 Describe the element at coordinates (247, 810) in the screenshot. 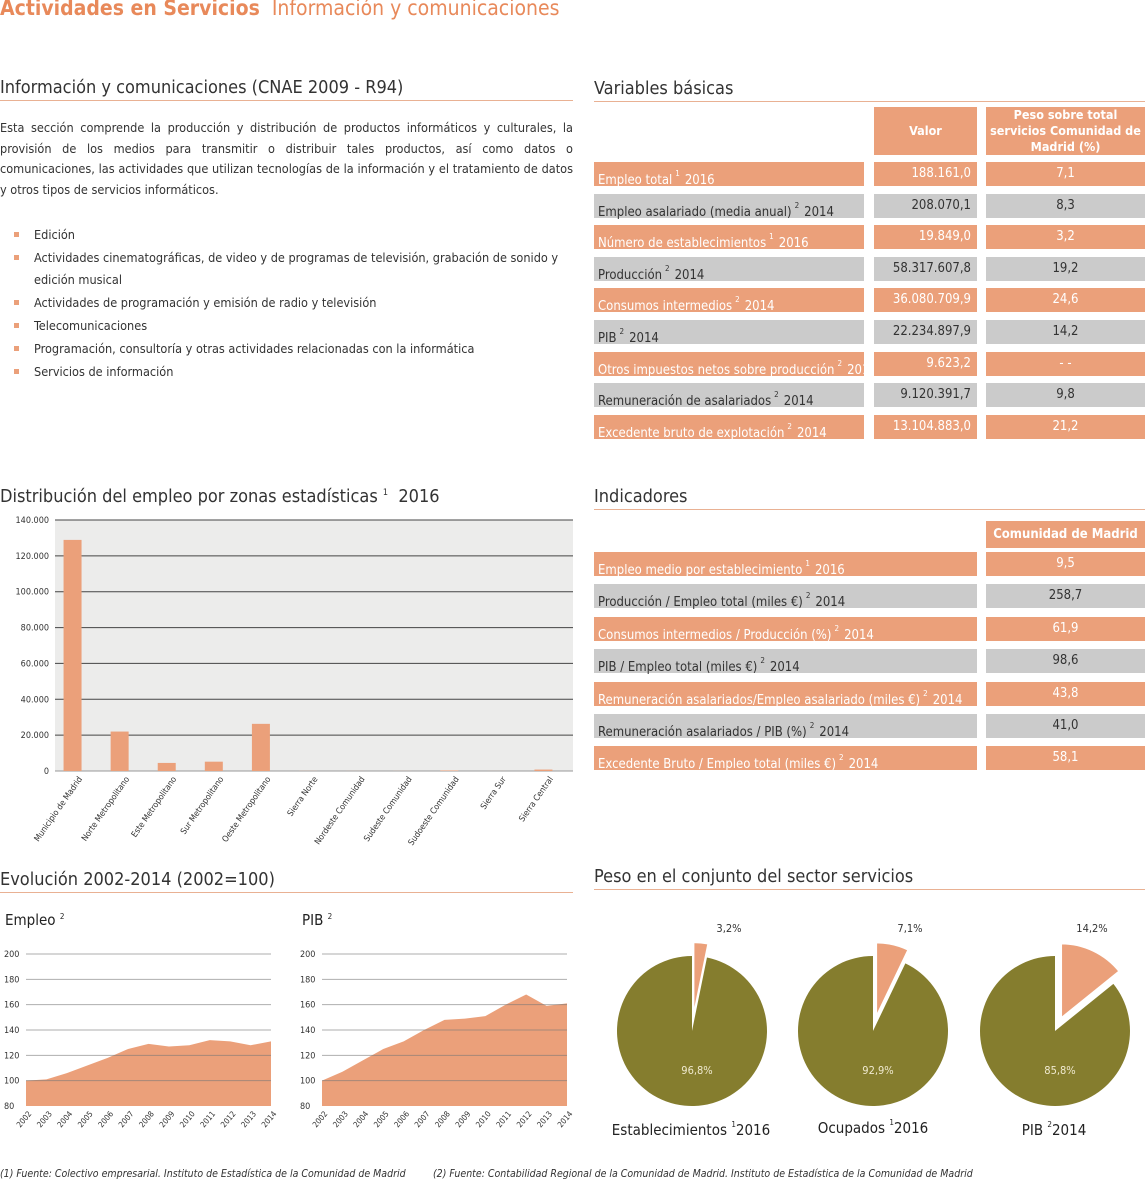

I see `x-tick-label: Oeste Metropolitano` at that location.